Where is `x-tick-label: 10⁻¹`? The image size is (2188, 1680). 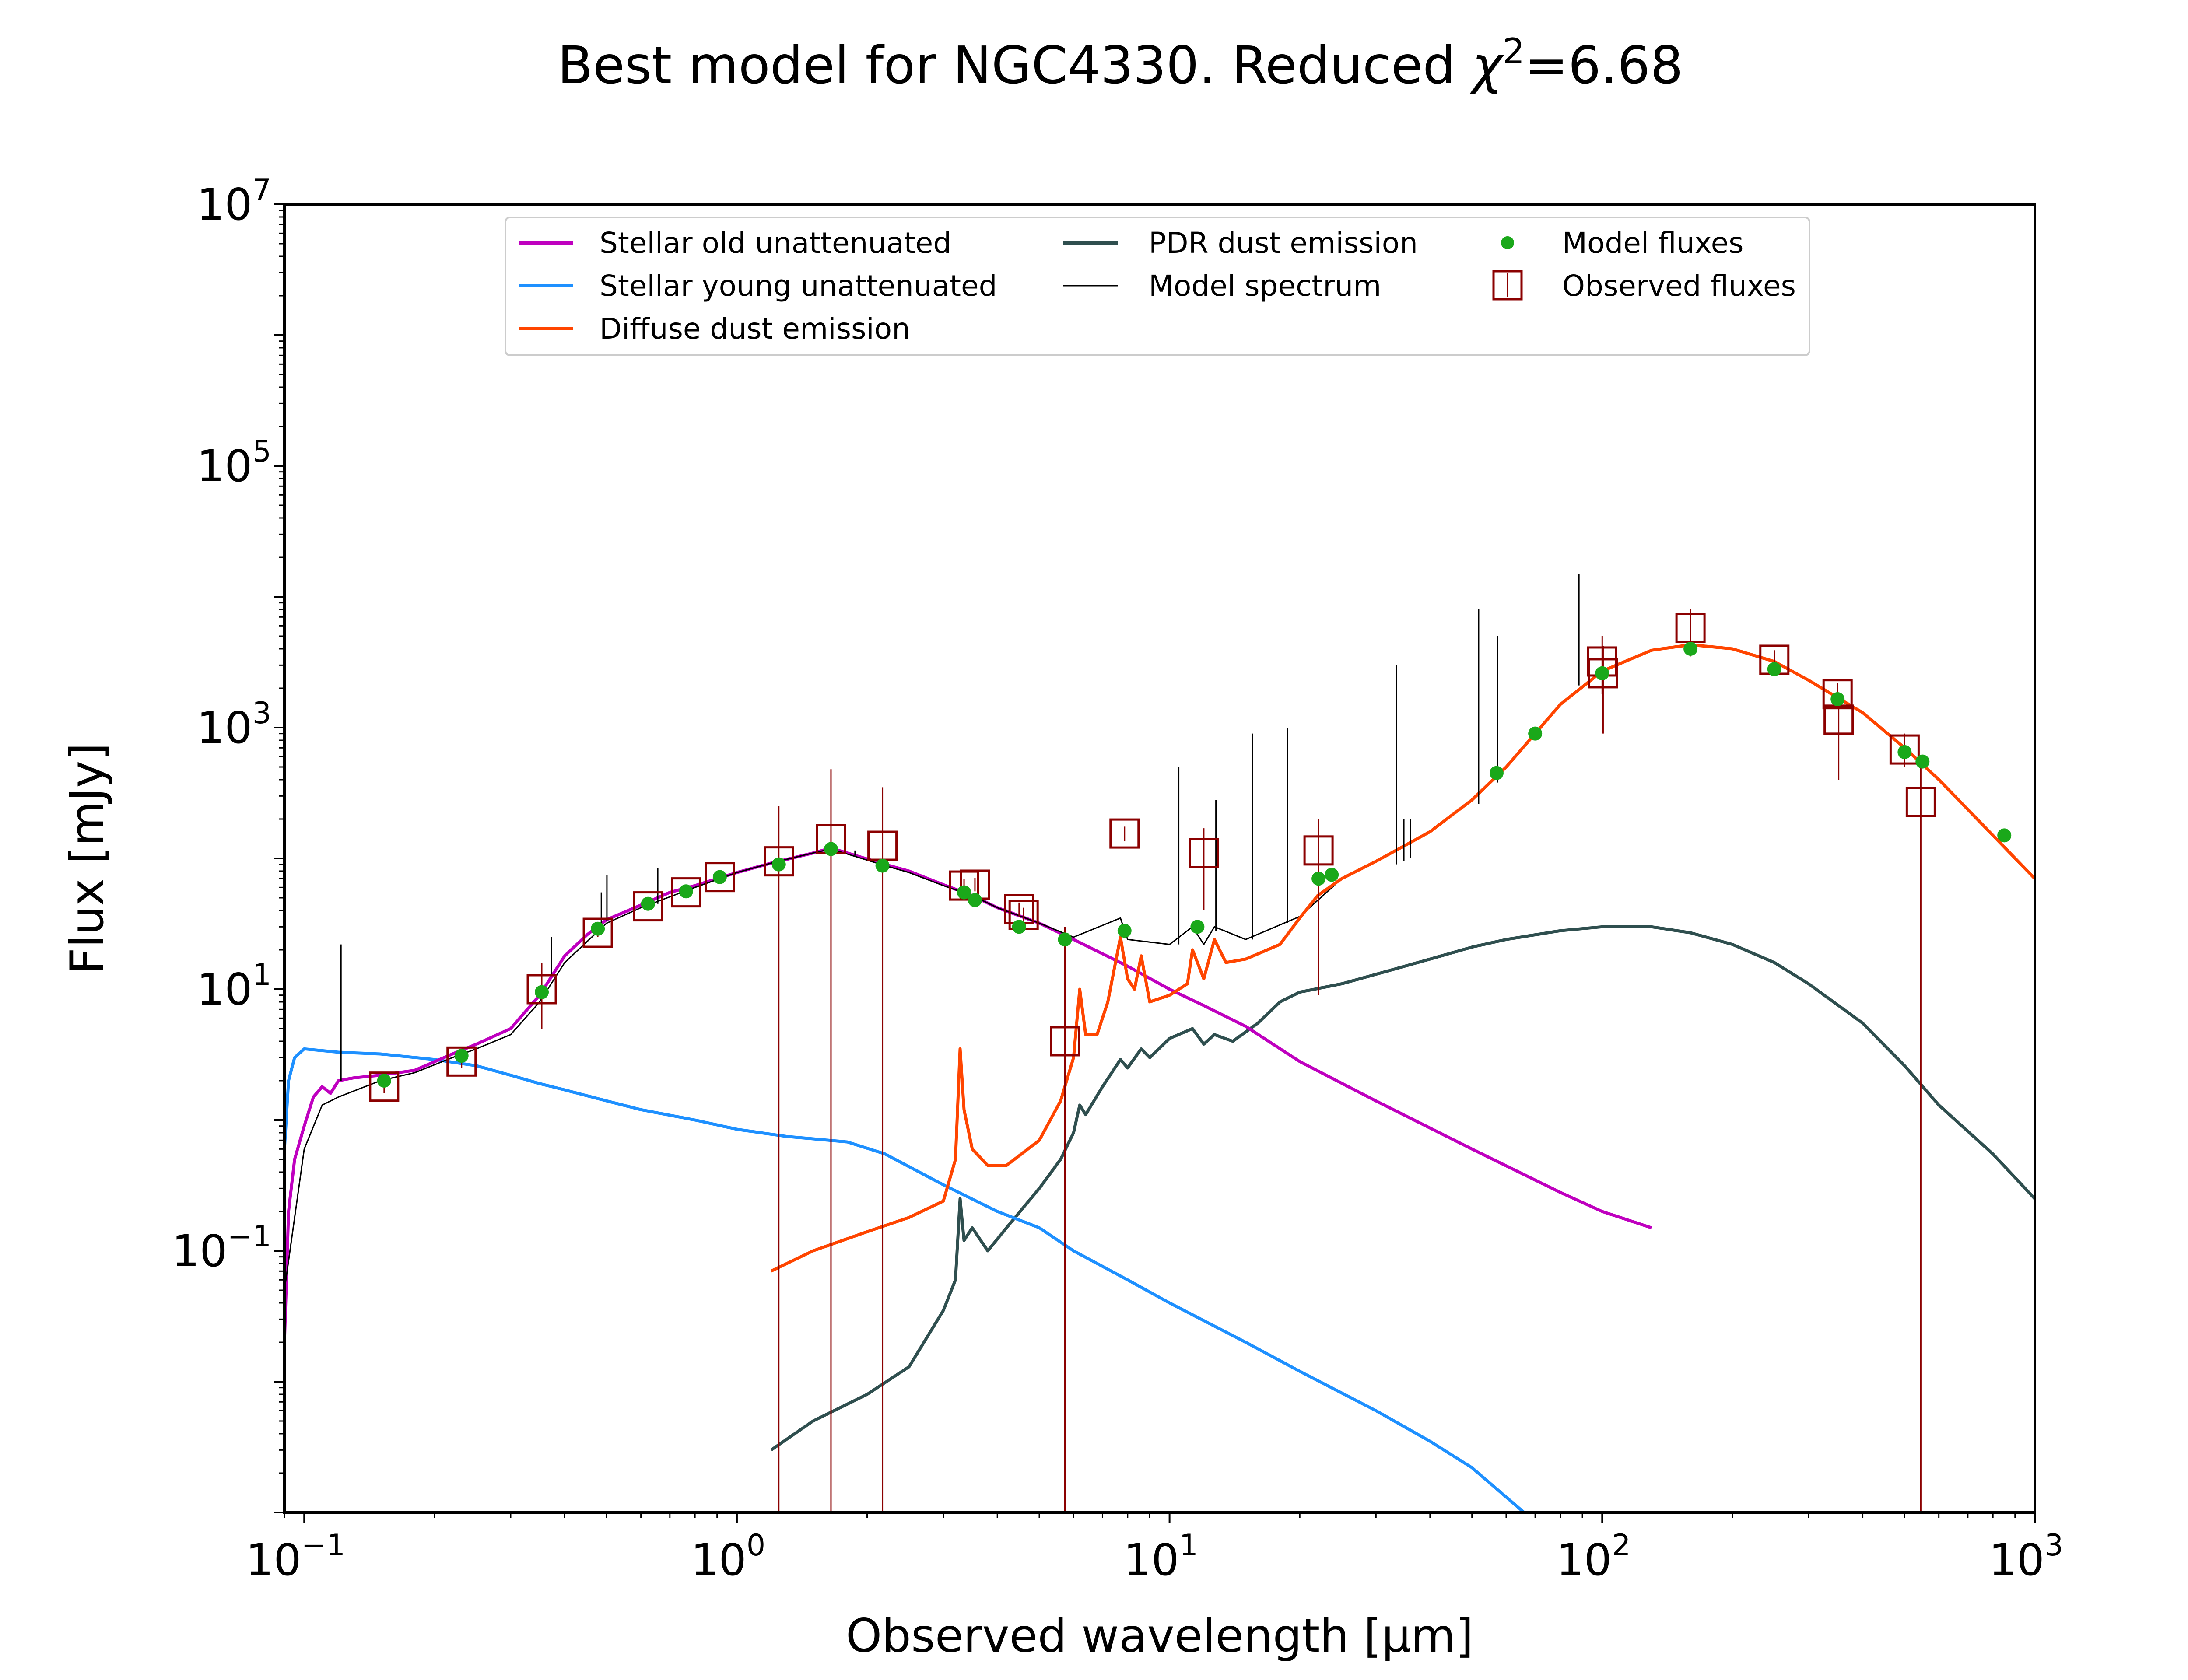
x-tick-label: 10⁻¹ is located at coordinates (295, 1557).